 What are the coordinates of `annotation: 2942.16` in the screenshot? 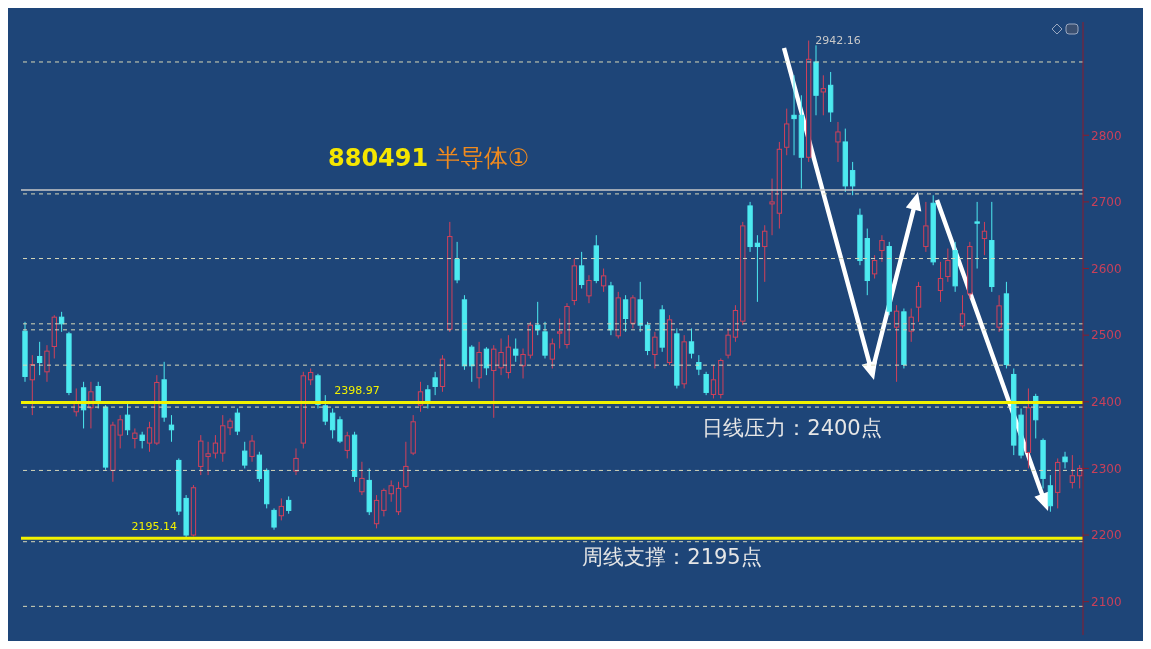 It's located at (838, 40).